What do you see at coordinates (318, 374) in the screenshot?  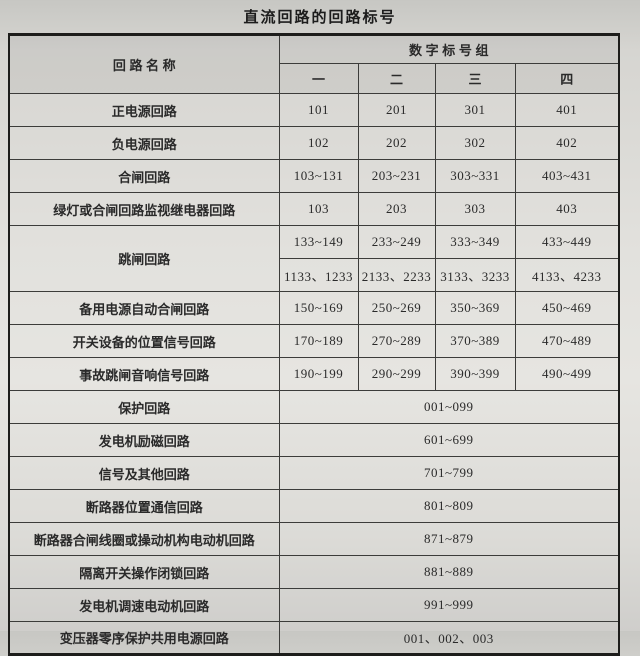 I see `row-value-cell: 190~199` at bounding box center [318, 374].